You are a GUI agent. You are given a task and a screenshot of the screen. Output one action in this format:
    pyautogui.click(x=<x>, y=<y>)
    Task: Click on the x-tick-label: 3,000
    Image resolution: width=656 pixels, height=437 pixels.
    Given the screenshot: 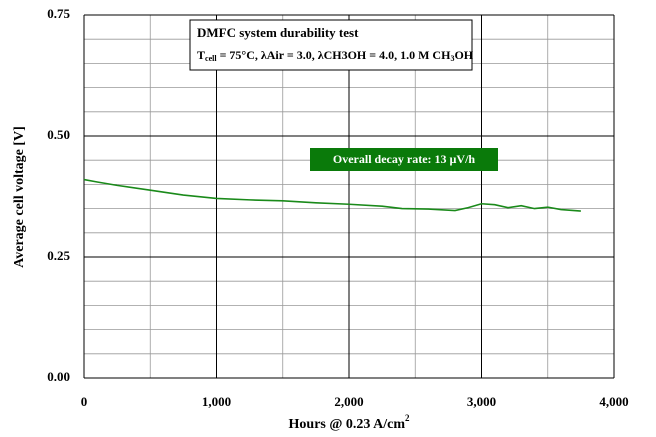 What is the action you would take?
    pyautogui.click(x=481, y=401)
    